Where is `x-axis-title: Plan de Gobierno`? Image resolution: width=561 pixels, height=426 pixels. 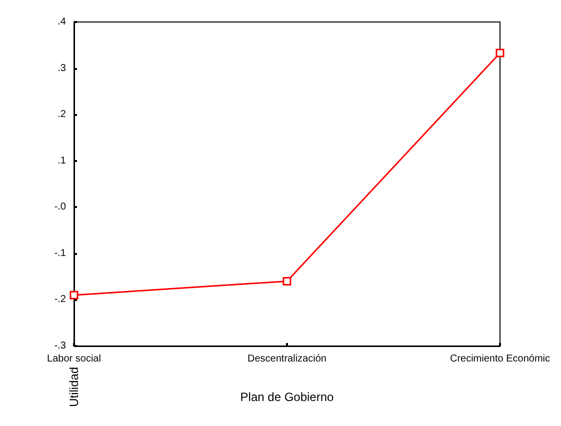
x-axis-title: Plan de Gobierno is located at coordinates (287, 397).